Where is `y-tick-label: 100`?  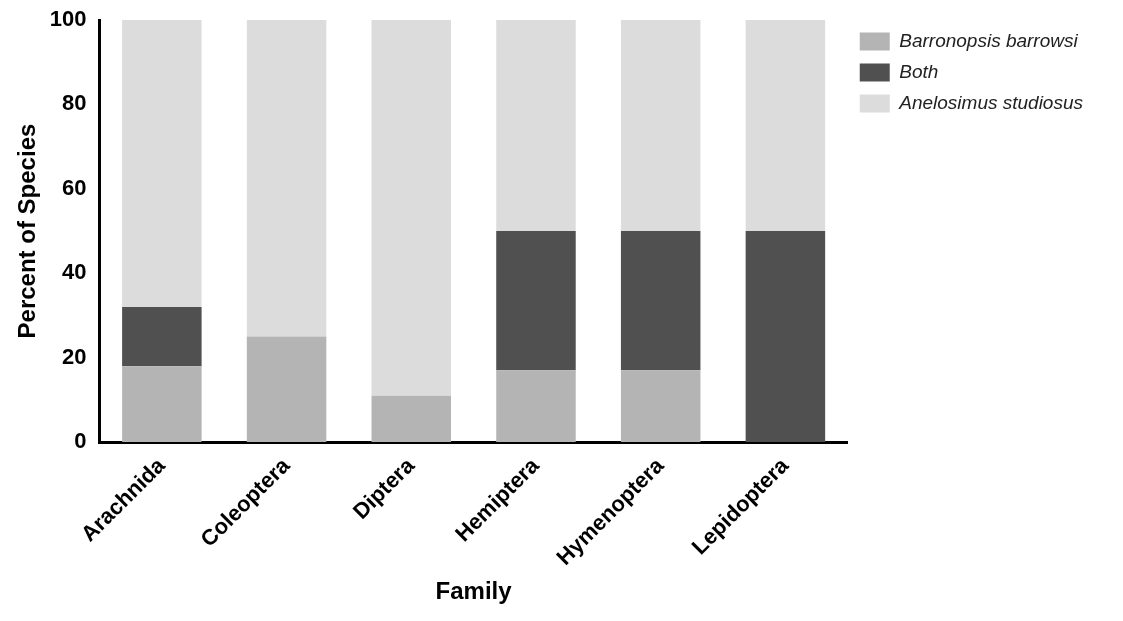
y-tick-label: 100 is located at coordinates (68, 19).